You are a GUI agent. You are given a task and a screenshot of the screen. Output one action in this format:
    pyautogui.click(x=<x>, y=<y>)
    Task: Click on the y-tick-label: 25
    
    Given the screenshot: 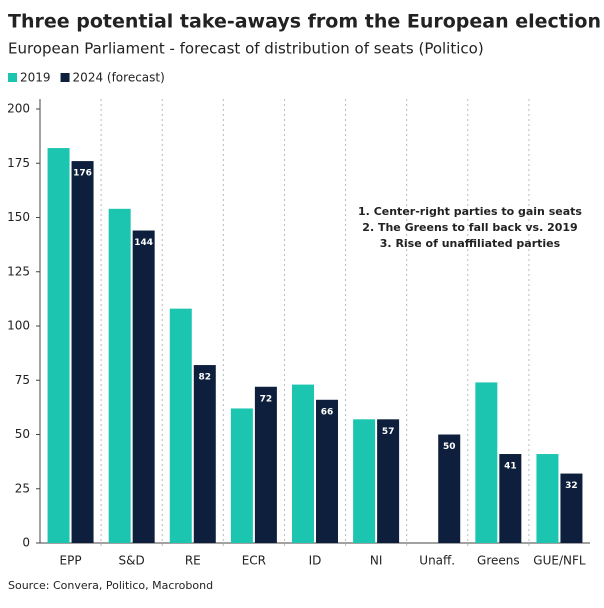 What is the action you would take?
    pyautogui.click(x=22, y=488)
    